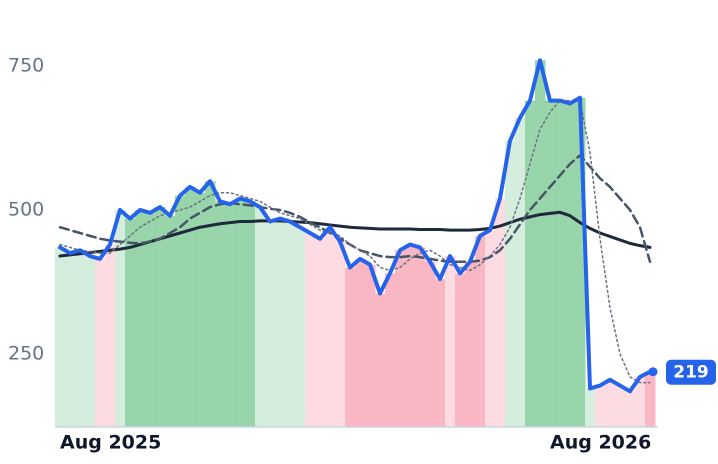 This screenshot has width=718, height=464. I want to click on x-tick-label: Aug 2026, so click(600, 443).